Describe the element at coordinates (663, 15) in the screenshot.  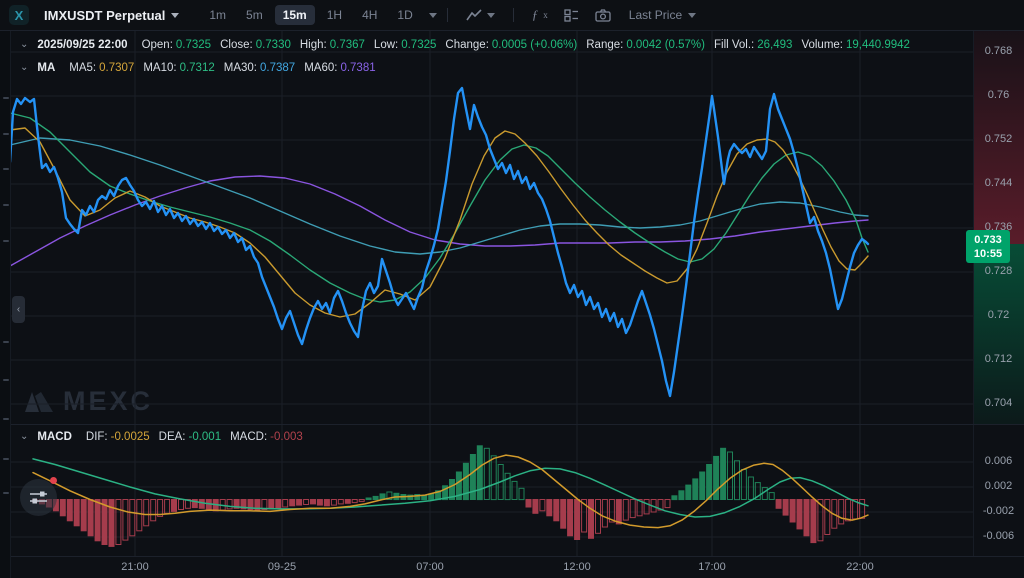
I see `price-mode-selector: Last Price` at that location.